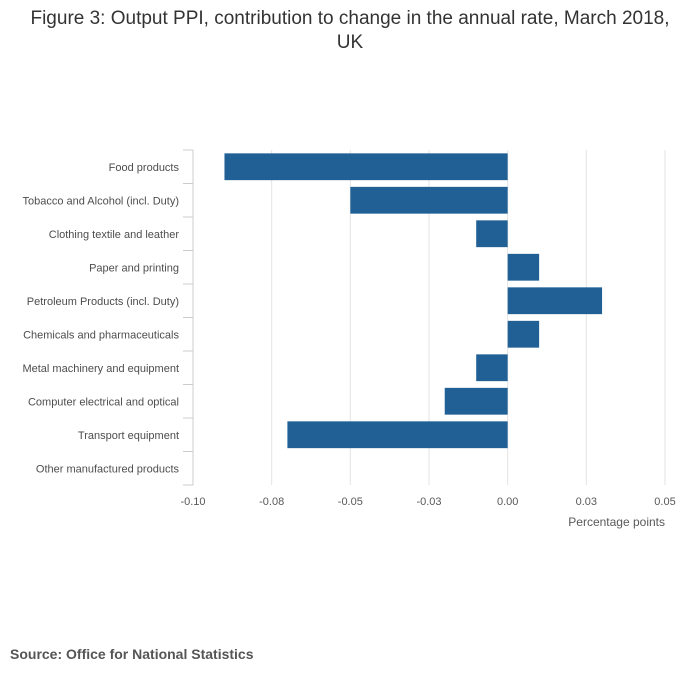 The height and width of the screenshot is (682, 700). What do you see at coordinates (350, 42) in the screenshot?
I see `chart-title-line-2: UK` at bounding box center [350, 42].